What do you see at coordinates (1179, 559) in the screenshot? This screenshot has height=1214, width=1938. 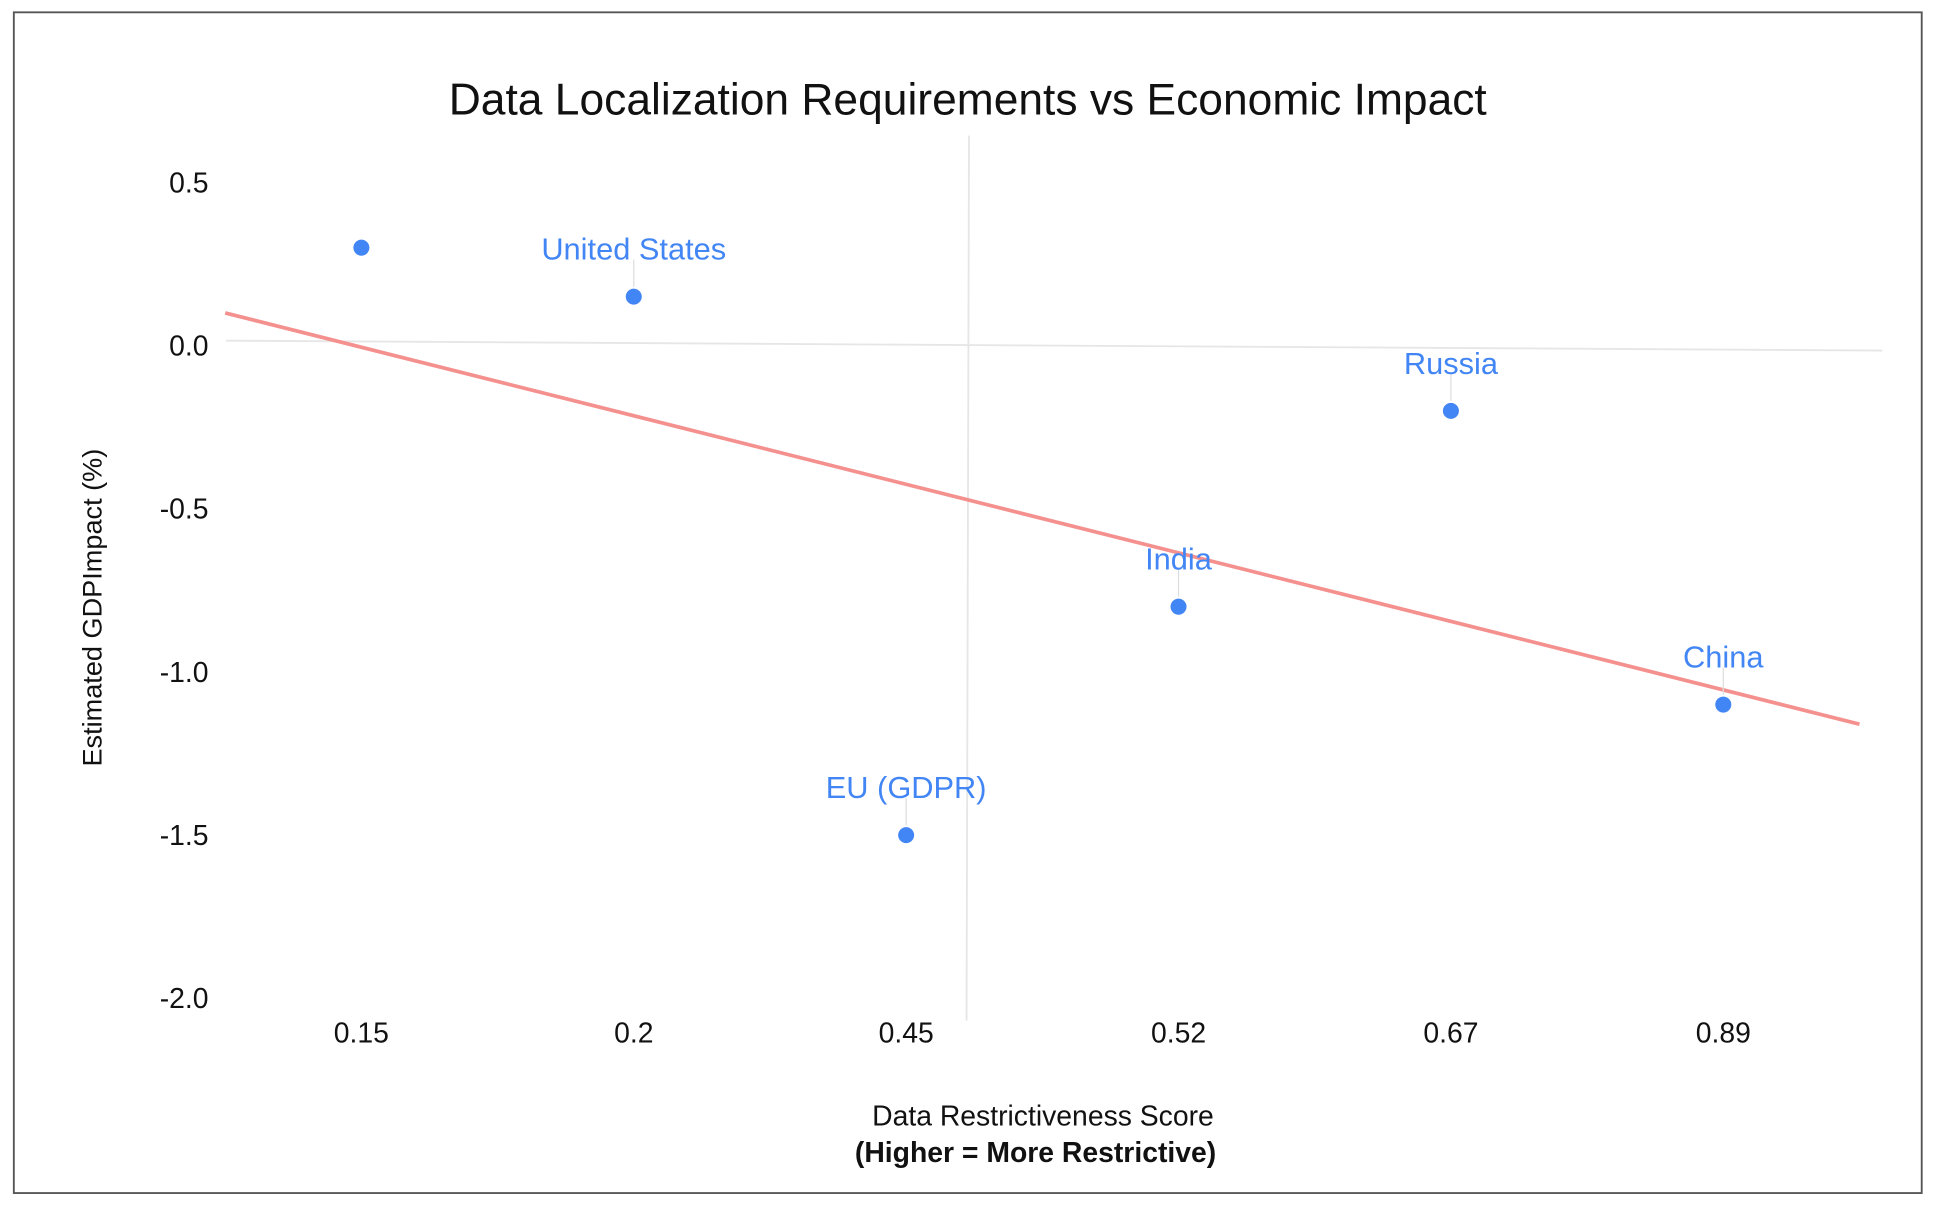 I see `point-label: India` at bounding box center [1179, 559].